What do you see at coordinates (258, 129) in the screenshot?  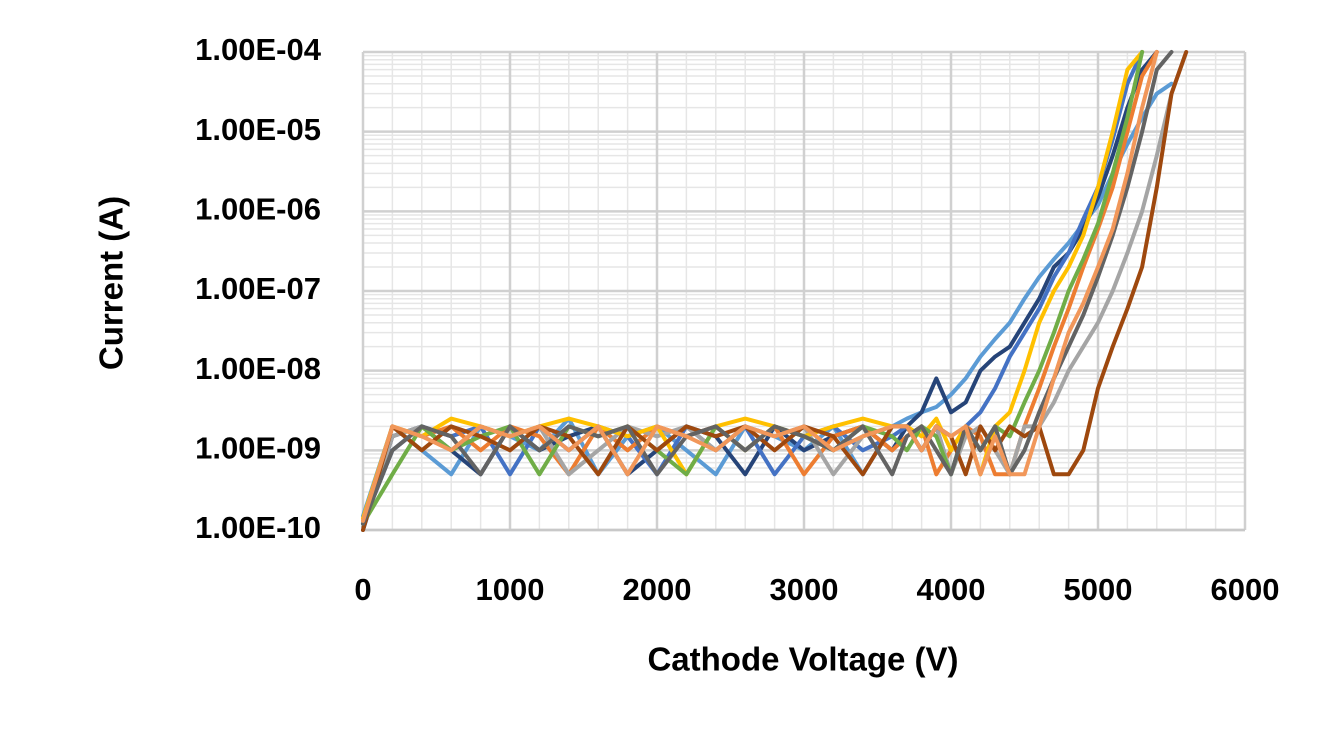 I see `y-tick-label: 1.00E-05` at bounding box center [258, 129].